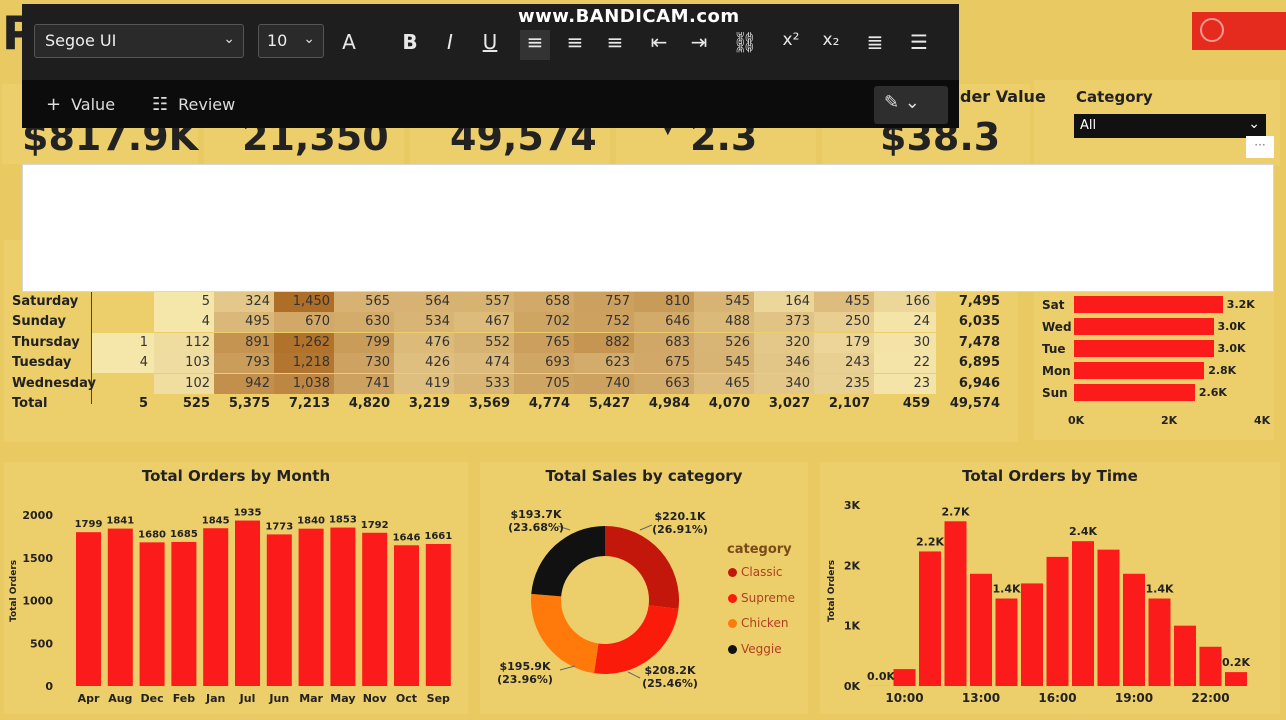  Describe the element at coordinates (755, 572) in the screenshot. I see `legend-item: Classic` at that location.